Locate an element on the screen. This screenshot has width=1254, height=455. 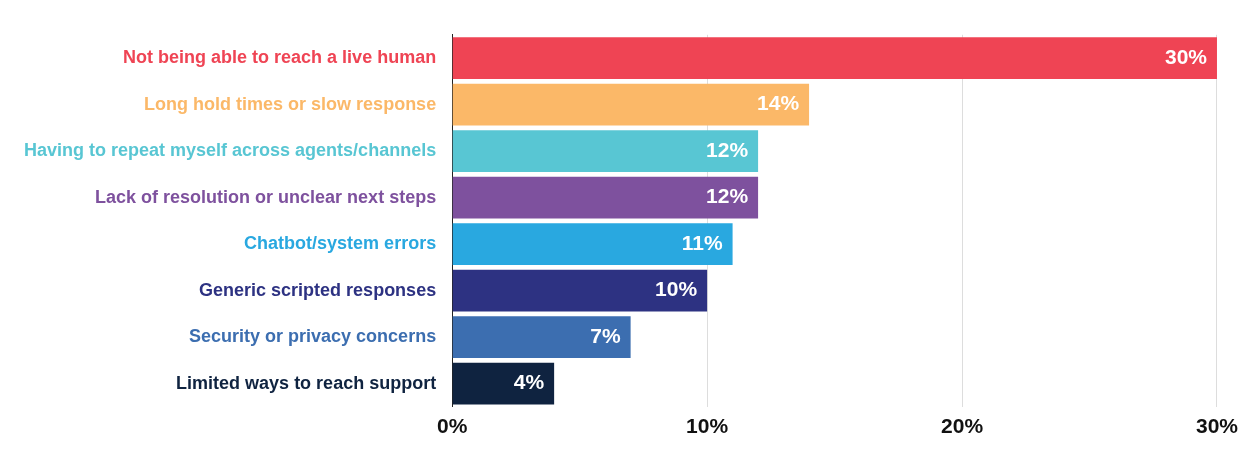
y-tick-label: Security or privacy concerns is located at coordinates (313, 336).